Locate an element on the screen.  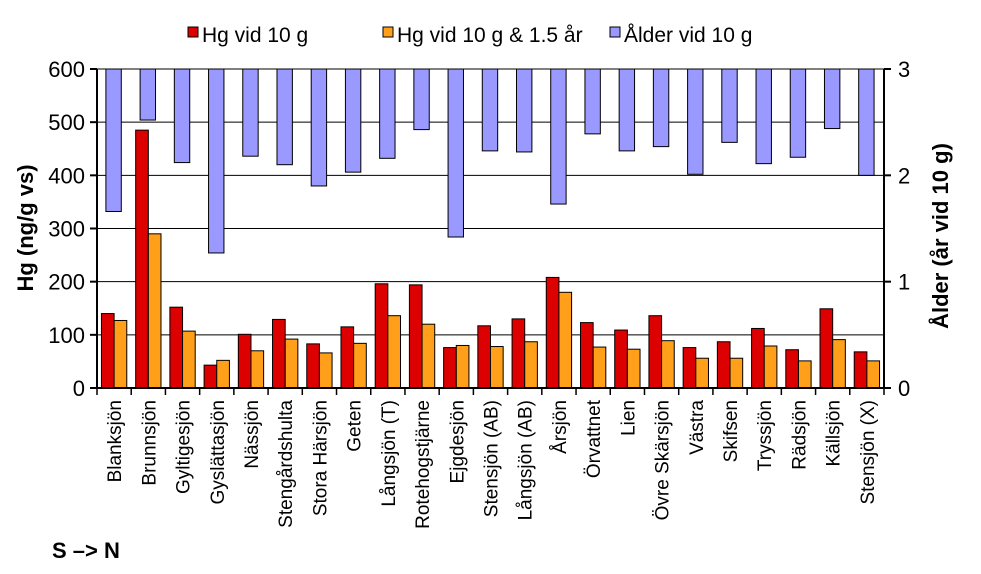
left-tick-label: 0 is located at coordinates (79, 388).